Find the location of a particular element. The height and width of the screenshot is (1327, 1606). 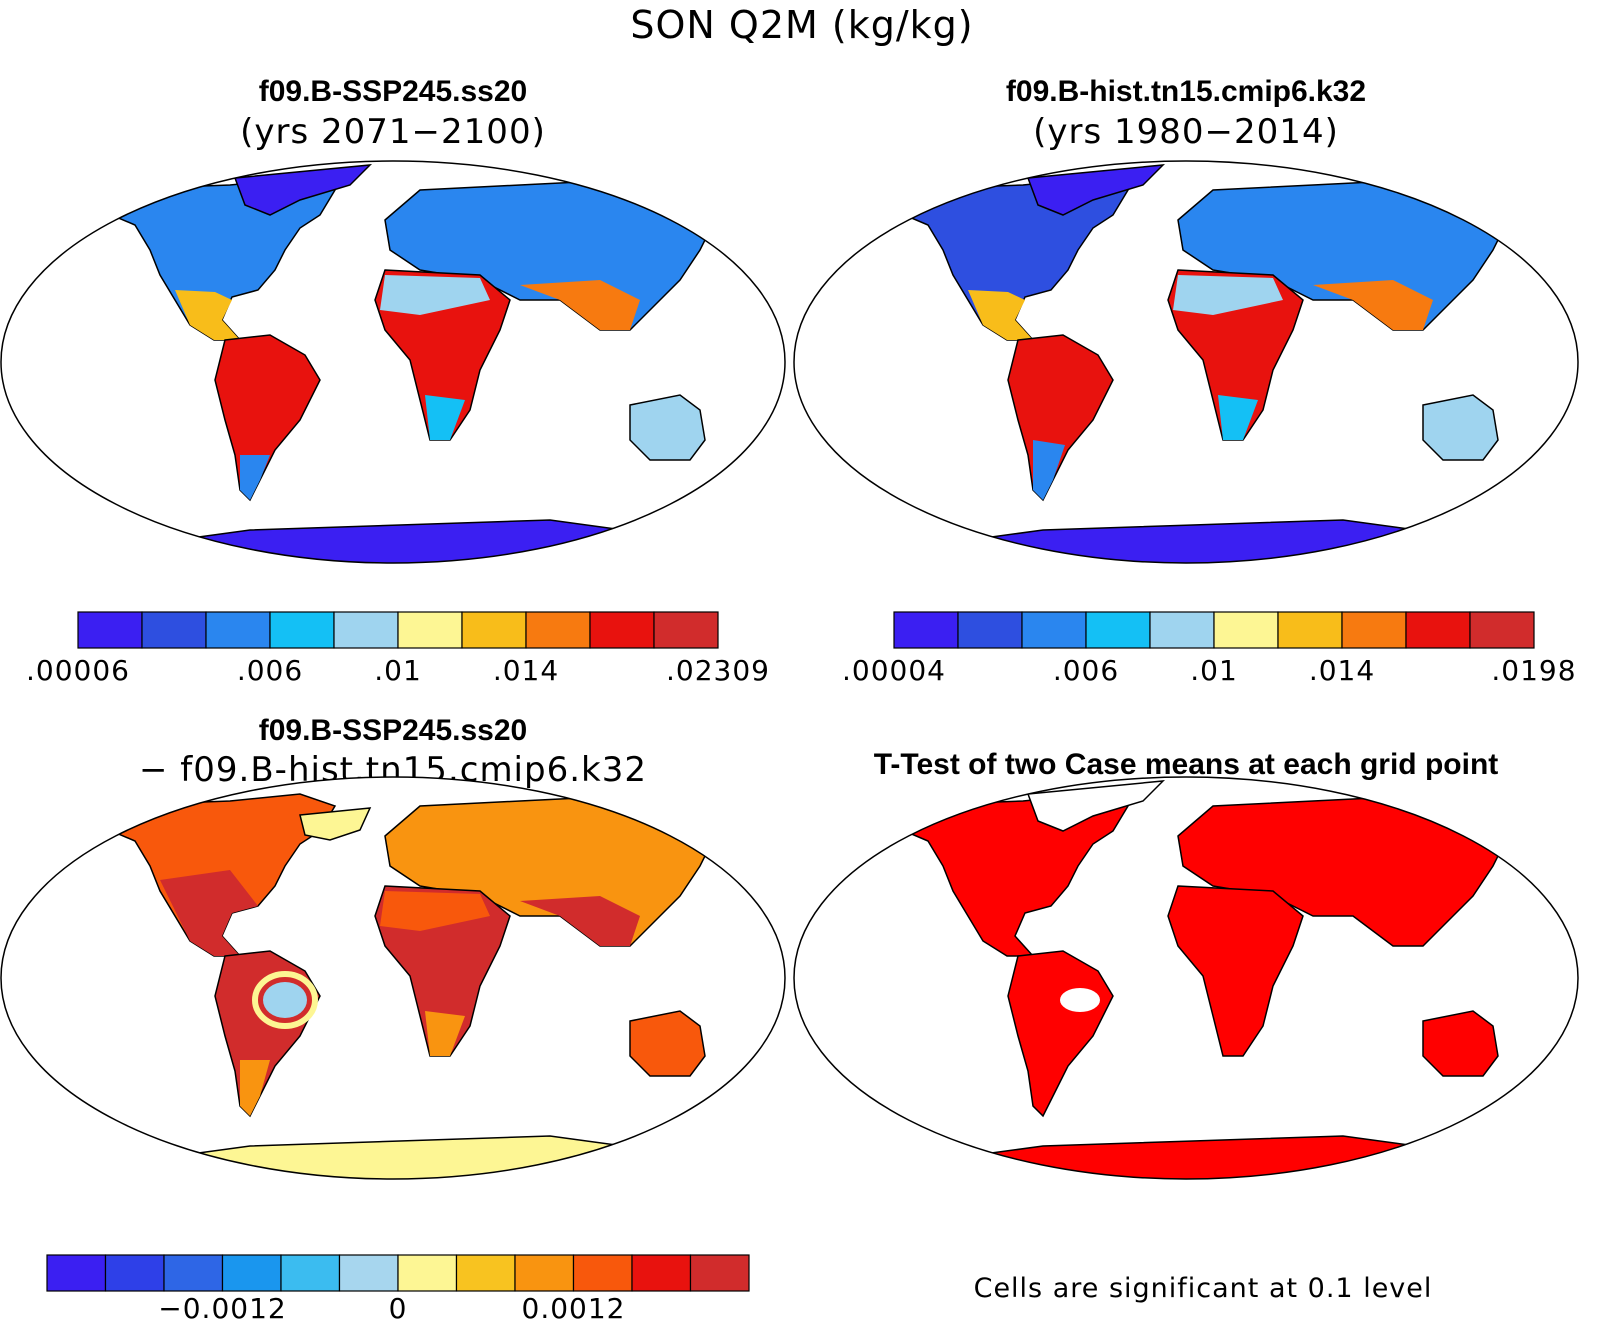

panel-future-title: f09.B-SSP245.ss20 is located at coordinates (393, 91).